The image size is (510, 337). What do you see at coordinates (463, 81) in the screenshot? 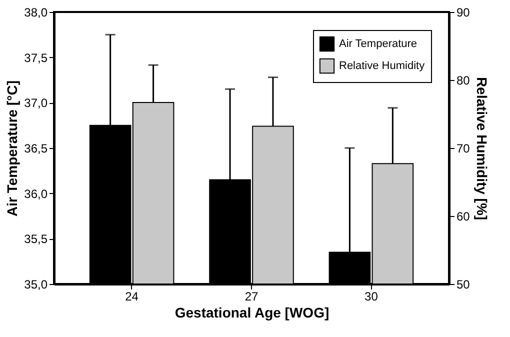
I see `y2-tick-label: 80` at bounding box center [463, 81].